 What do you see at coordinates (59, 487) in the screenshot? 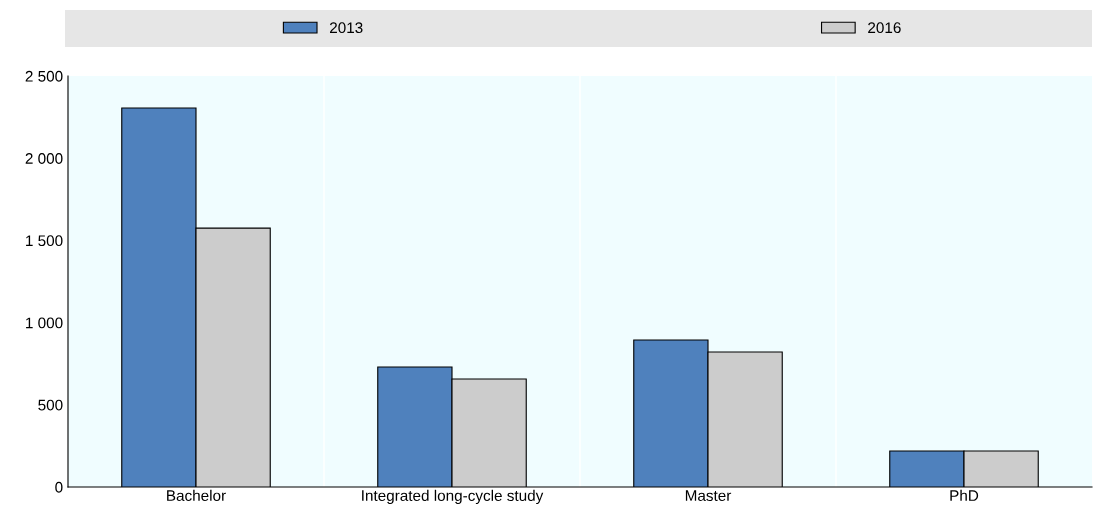
I see `y-tick-label: 0` at bounding box center [59, 487].